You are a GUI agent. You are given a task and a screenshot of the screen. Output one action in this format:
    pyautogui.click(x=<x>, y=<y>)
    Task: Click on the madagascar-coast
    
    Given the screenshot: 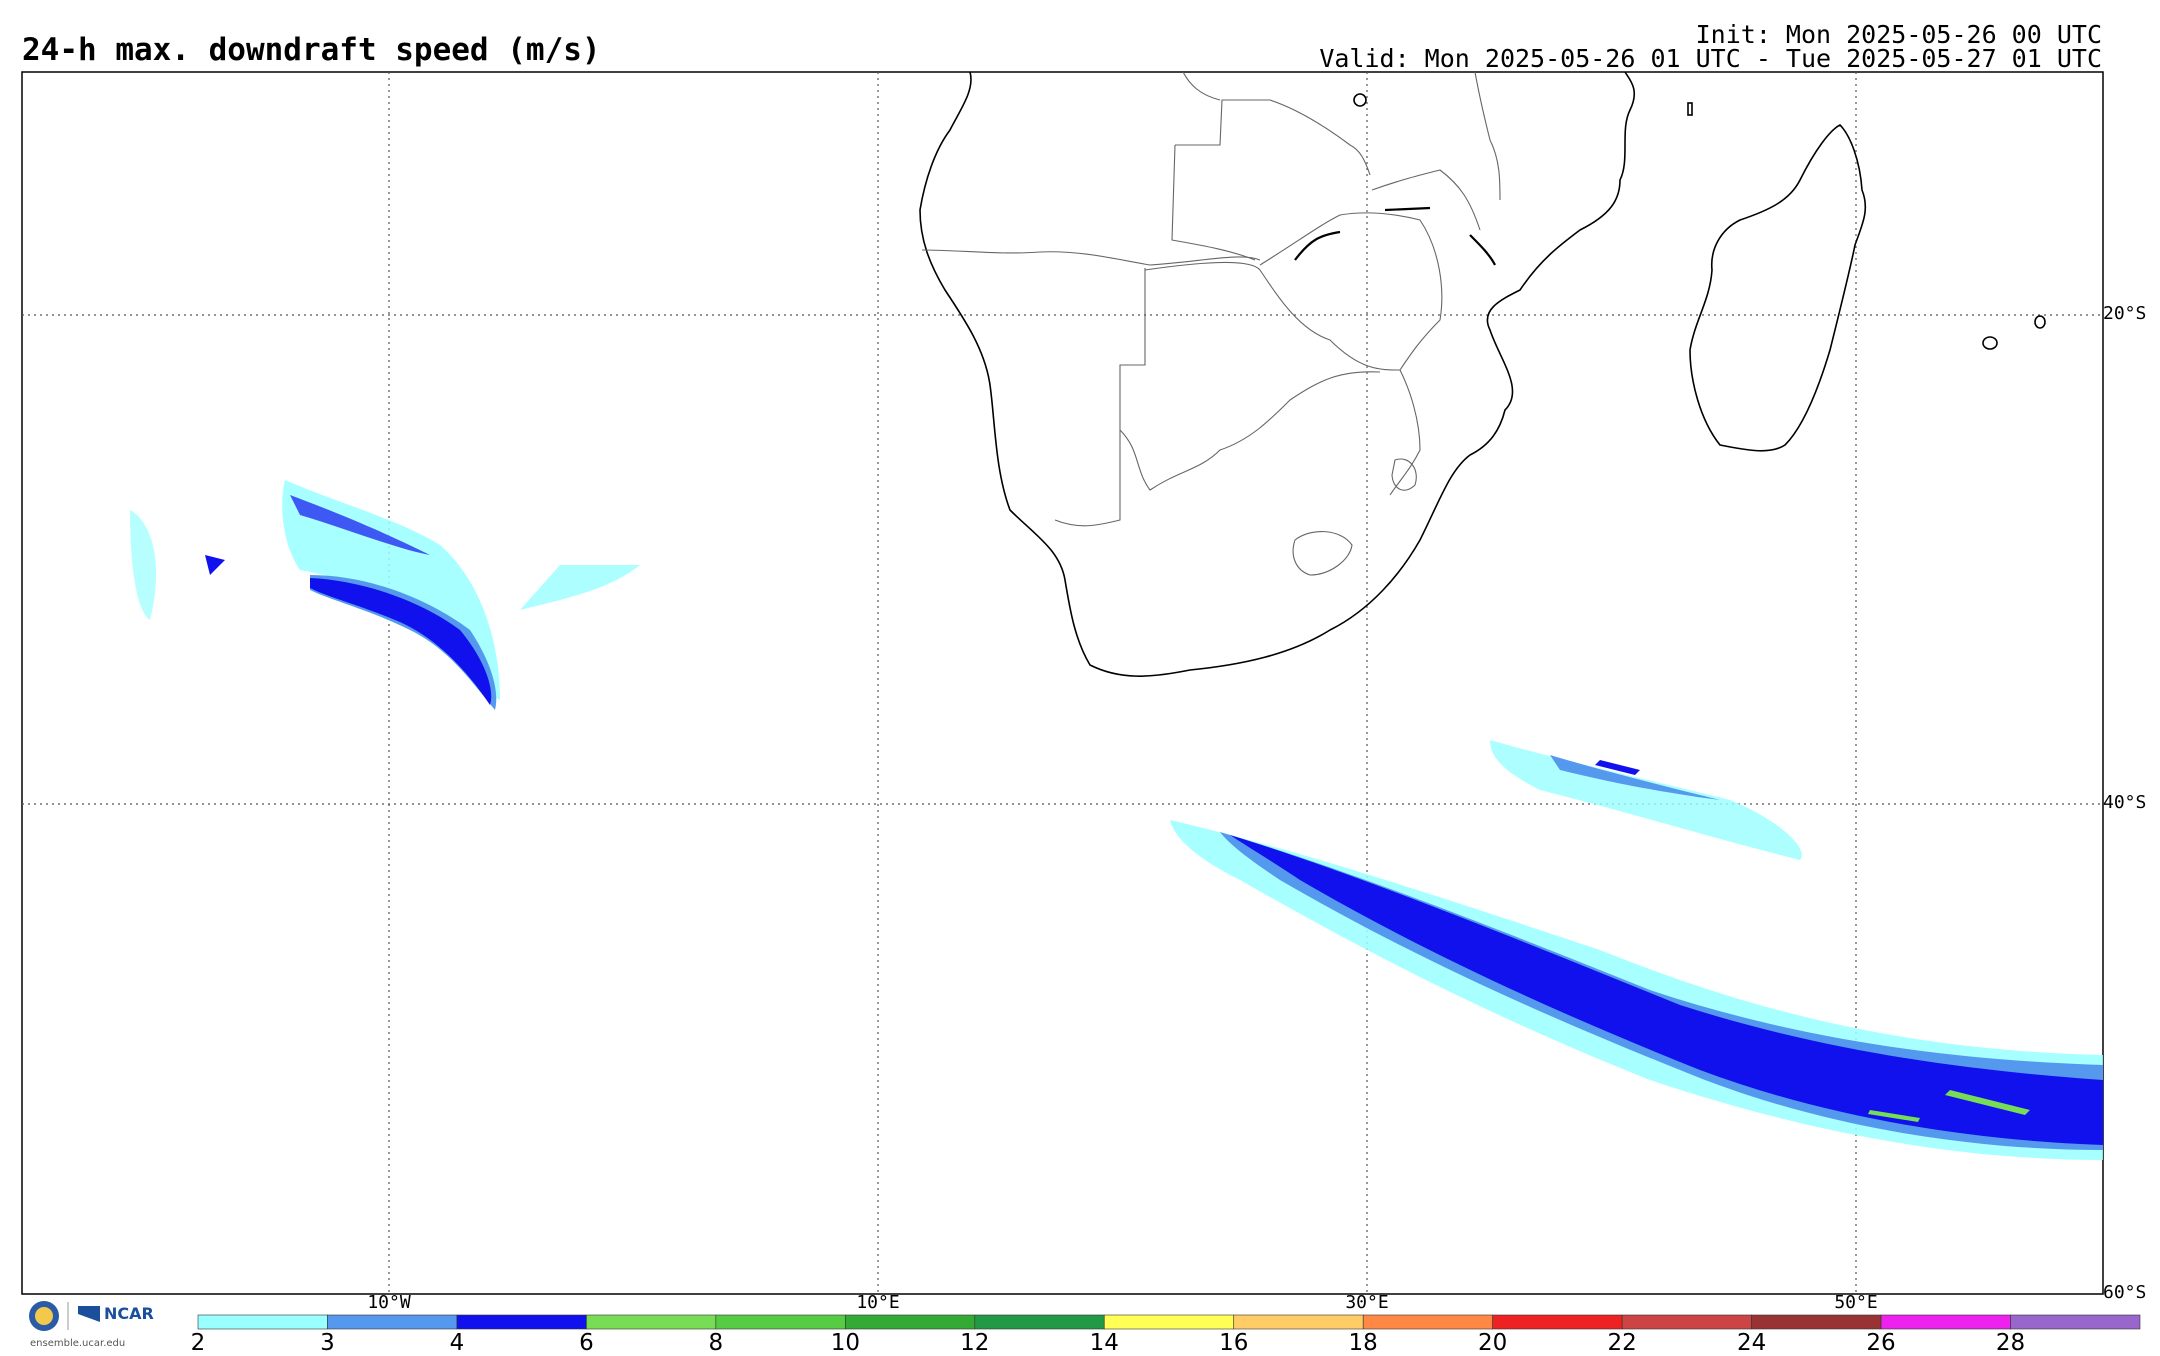 What is the action you would take?
    pyautogui.click(x=1778, y=288)
    